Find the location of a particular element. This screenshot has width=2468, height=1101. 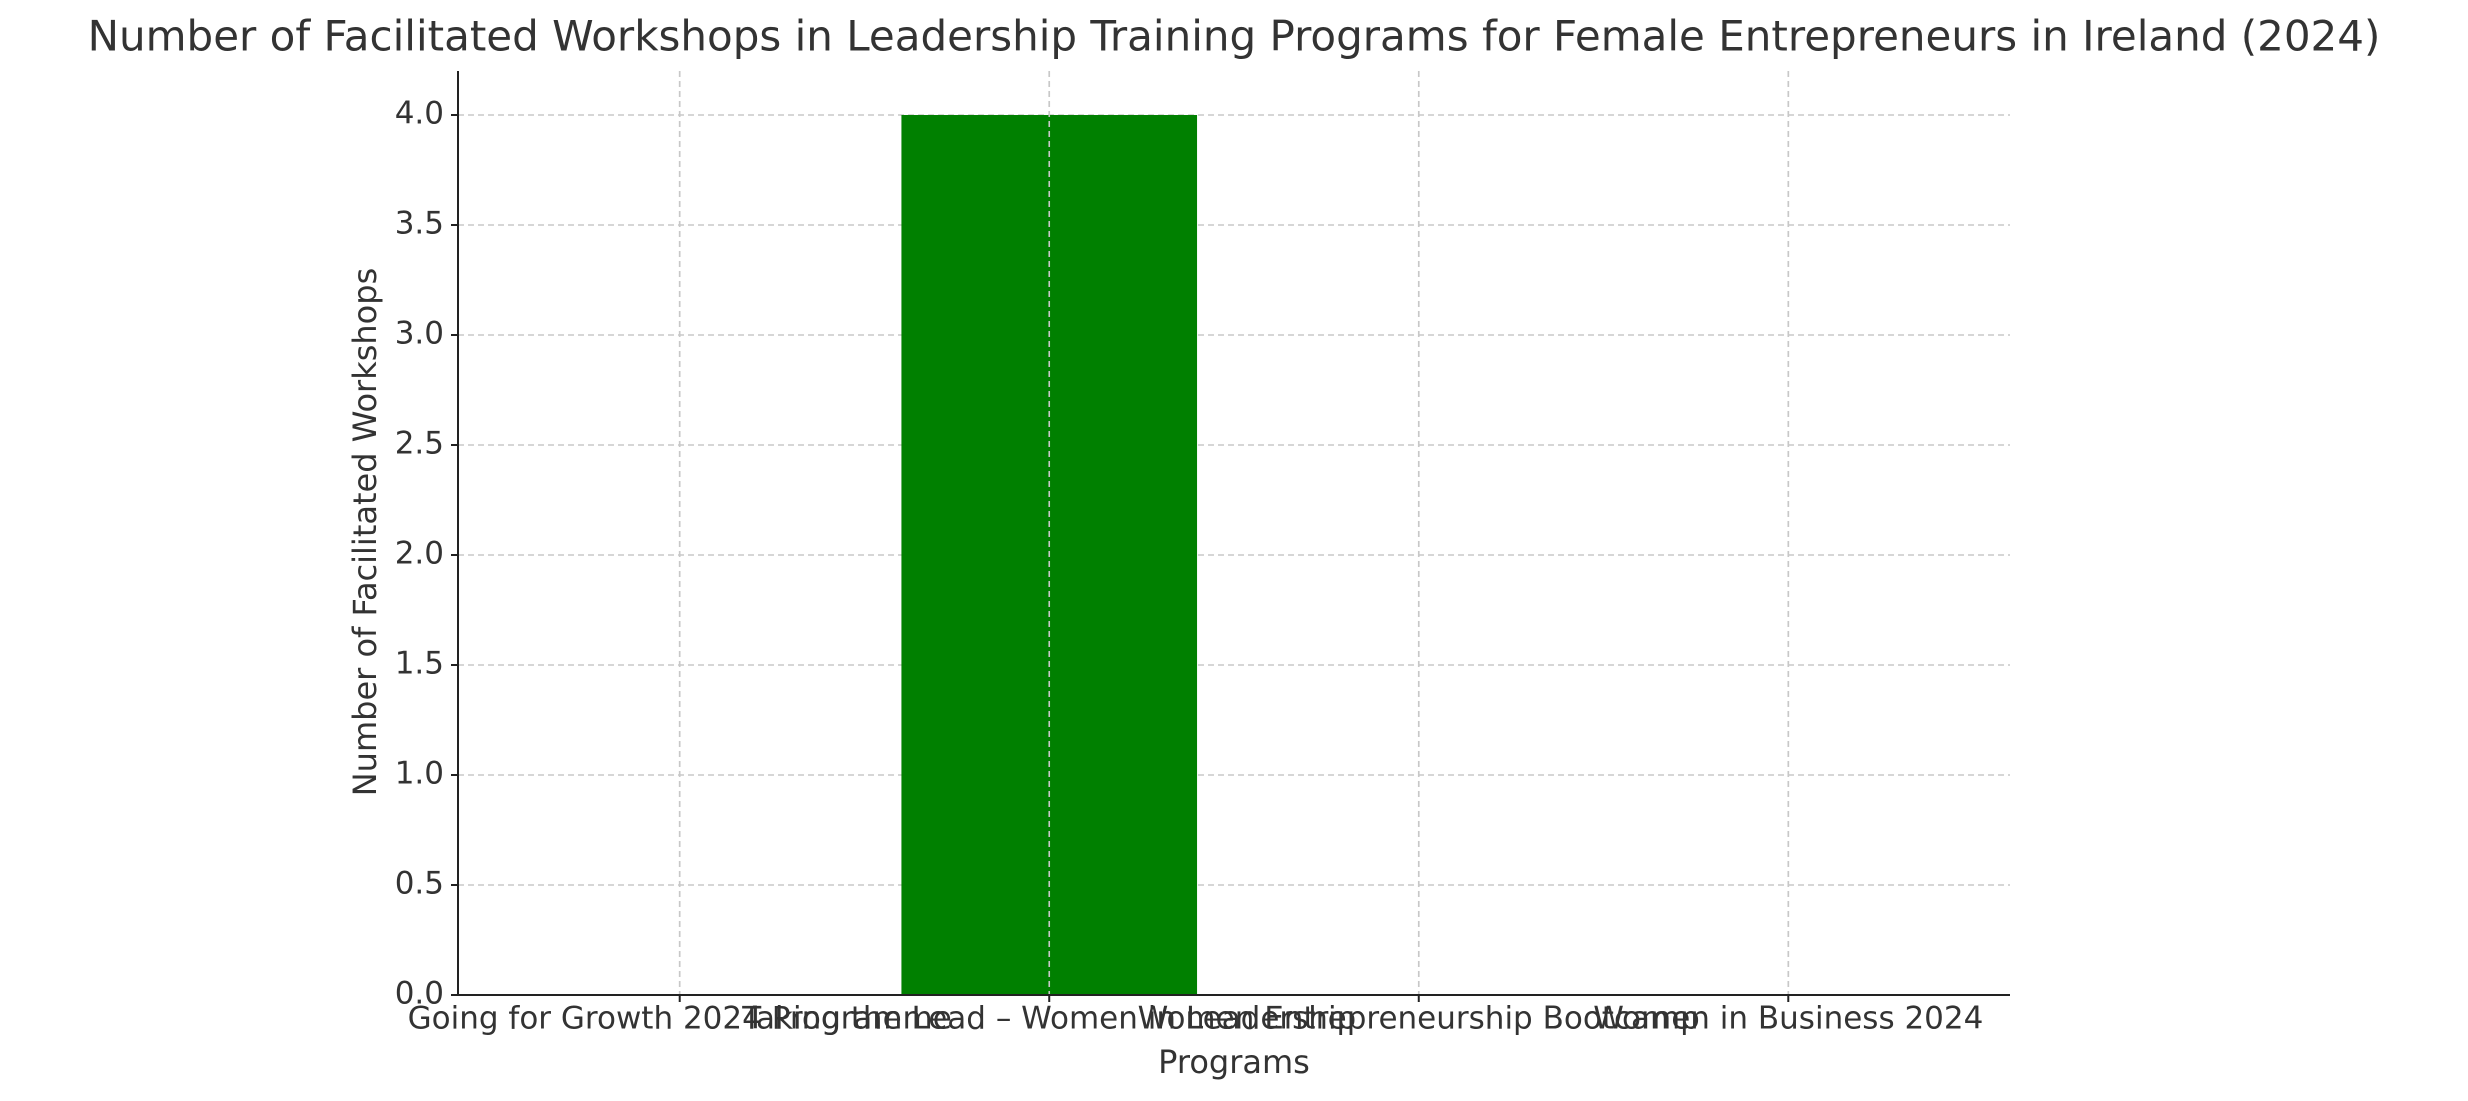

y-tick-label: 0.0 is located at coordinates (419, 994).